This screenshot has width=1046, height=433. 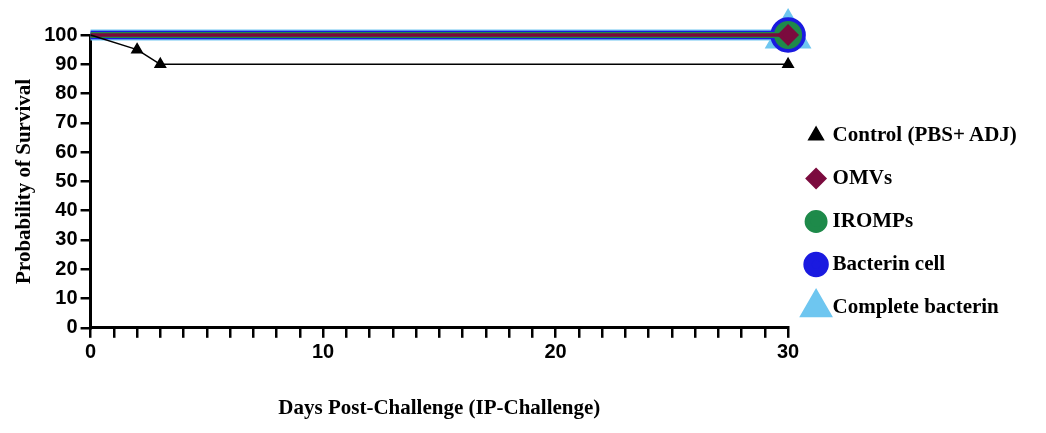 I want to click on y-tick-label: 80, so click(x=66, y=92).